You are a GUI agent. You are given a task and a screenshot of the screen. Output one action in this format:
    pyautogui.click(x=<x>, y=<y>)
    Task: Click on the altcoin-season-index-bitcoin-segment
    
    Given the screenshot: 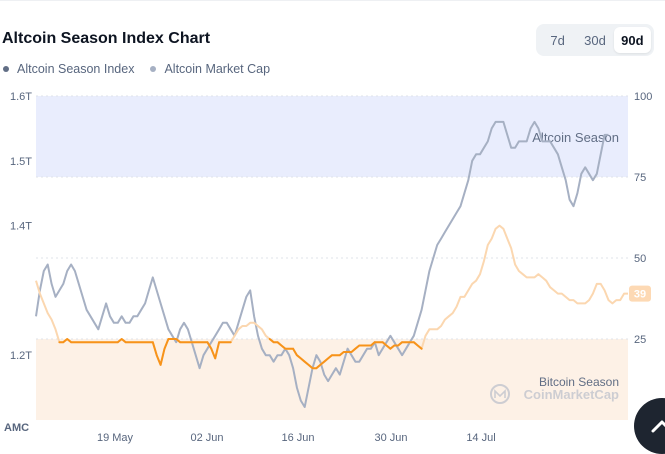 What is the action you would take?
    pyautogui.click(x=240, y=354)
    